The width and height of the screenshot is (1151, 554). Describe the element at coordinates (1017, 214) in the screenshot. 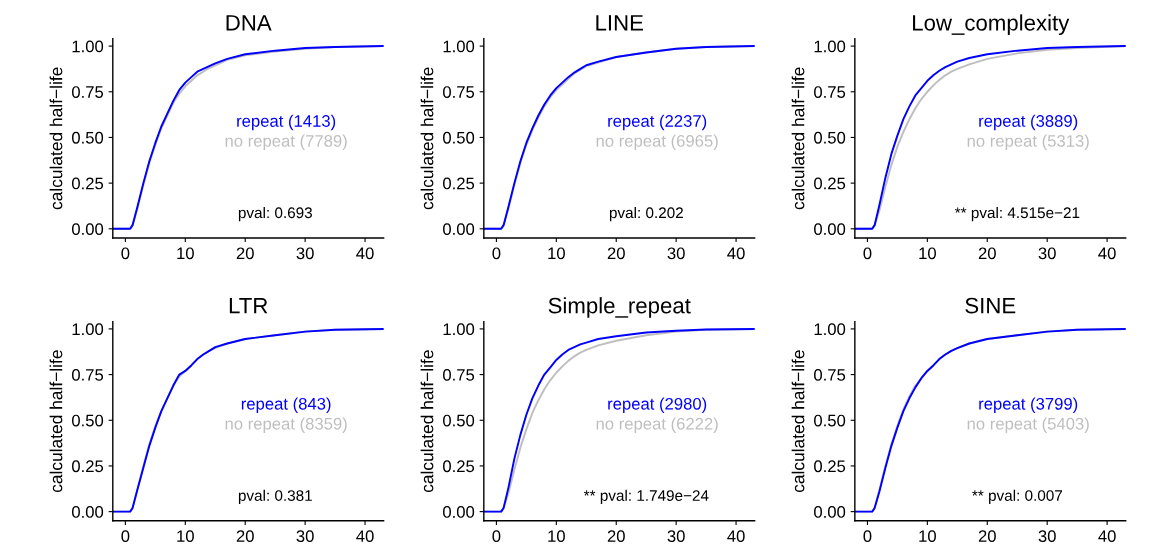

I see `annotation: ** pval: 4.515e−21` at that location.